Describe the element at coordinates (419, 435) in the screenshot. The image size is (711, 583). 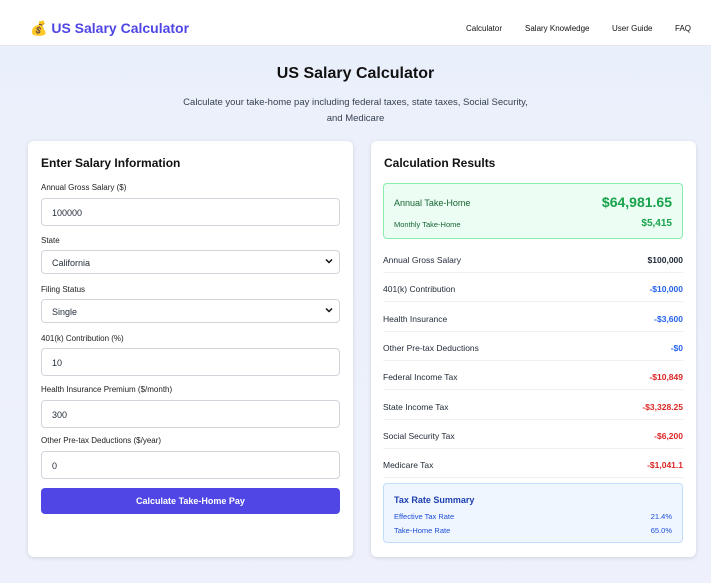
I see `row-label: Social Security Tax` at that location.